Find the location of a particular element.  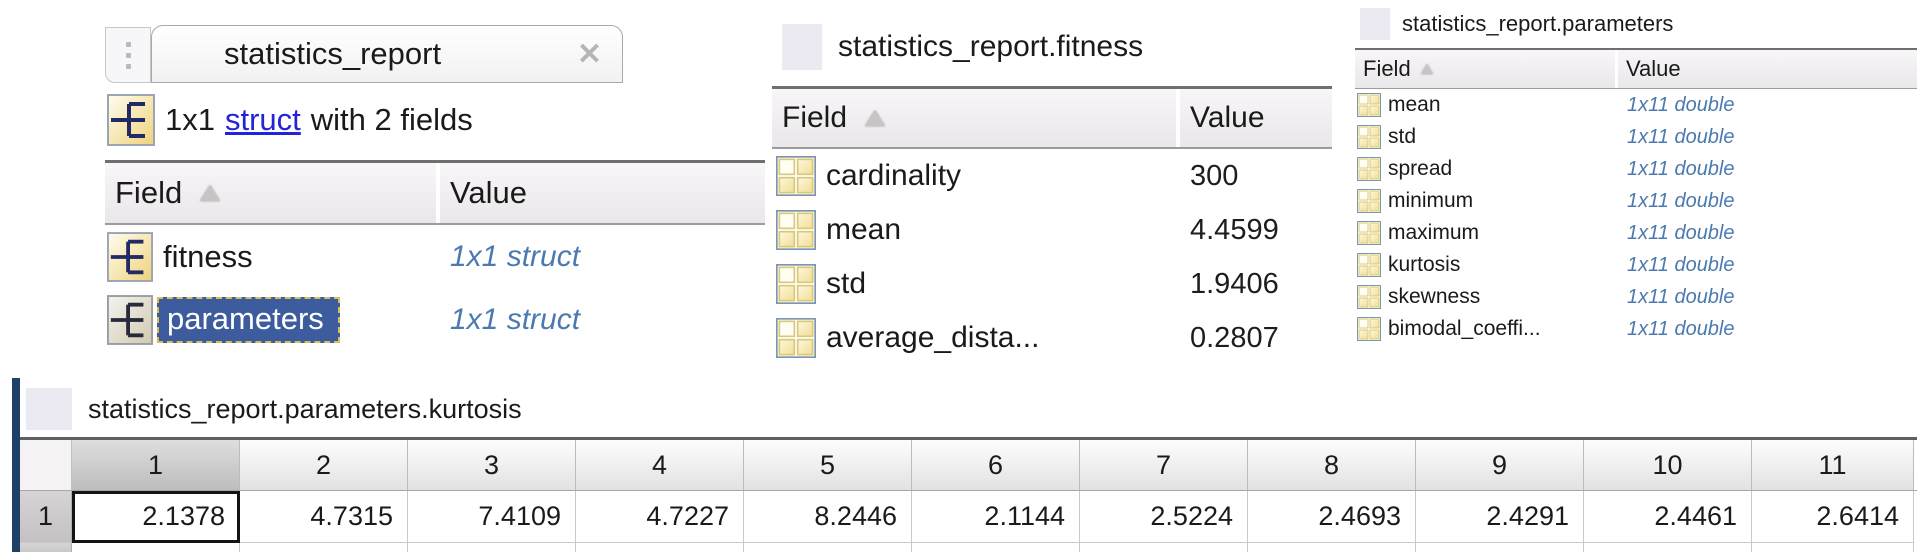

parameters-panel-title: statistics_report.parameters is located at coordinates (1516, 24).